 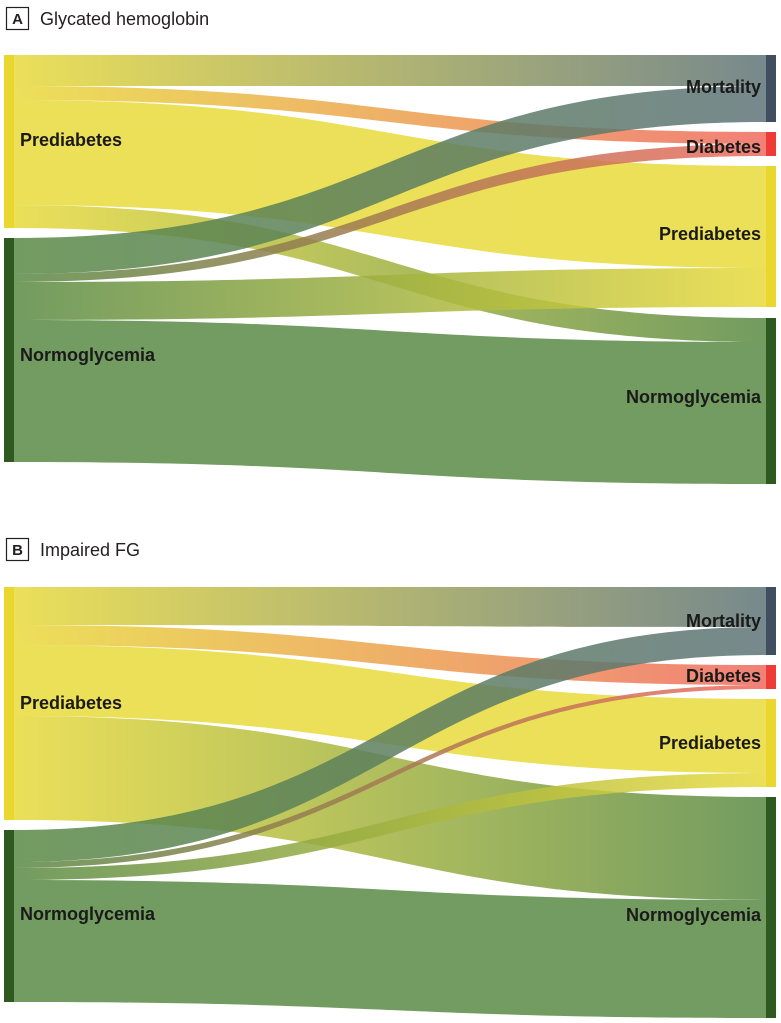 What do you see at coordinates (771, 236) in the screenshot?
I see `panel-a-target-node-prediabetes` at bounding box center [771, 236].